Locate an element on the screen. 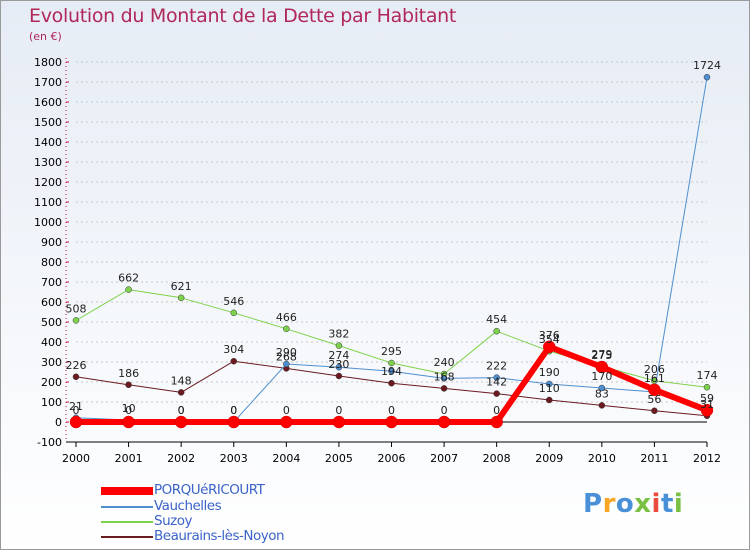 The height and width of the screenshot is (550, 750). y-tick-label: 1400 is located at coordinates (48, 142).